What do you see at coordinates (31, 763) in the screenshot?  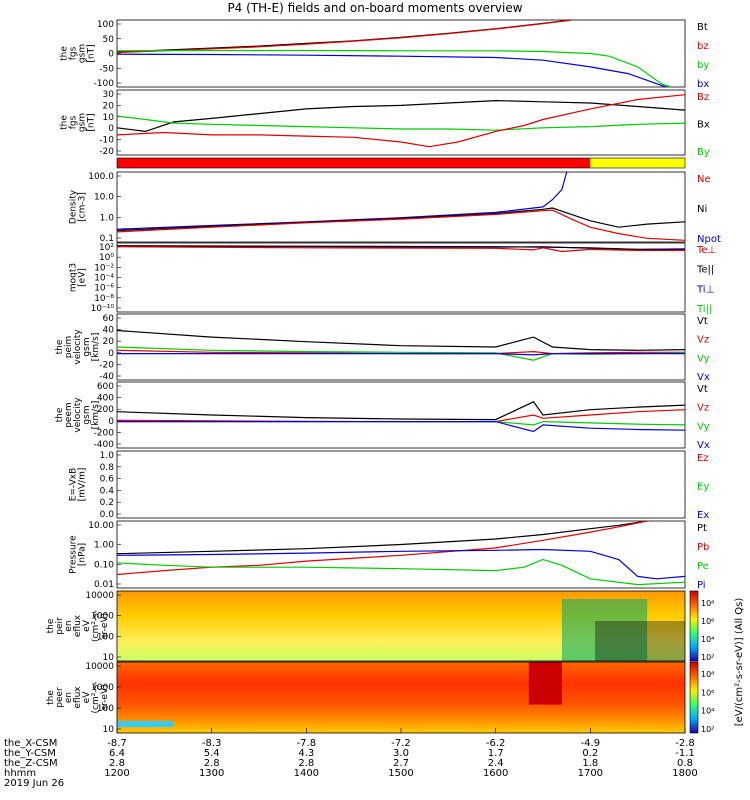 I see `x-axis-row-label: the_Z-CSM` at bounding box center [31, 763].